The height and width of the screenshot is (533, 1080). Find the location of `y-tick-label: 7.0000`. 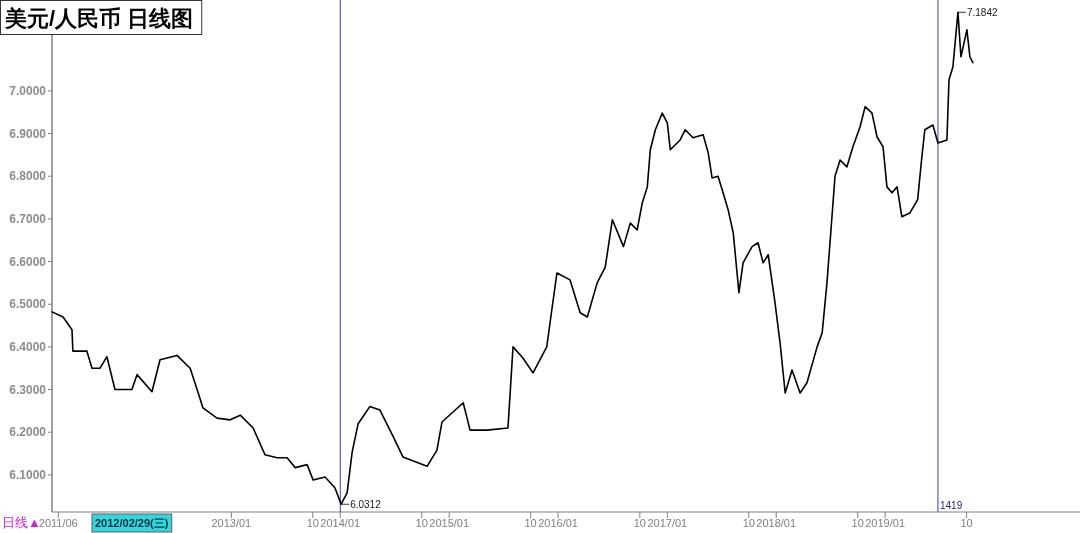

y-tick-label: 7.0000 is located at coordinates (28, 90).